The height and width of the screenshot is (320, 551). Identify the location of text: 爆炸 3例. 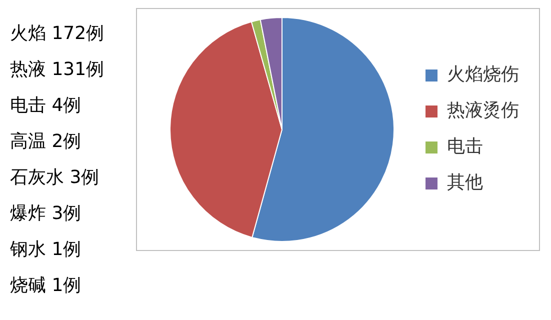
(46, 214).